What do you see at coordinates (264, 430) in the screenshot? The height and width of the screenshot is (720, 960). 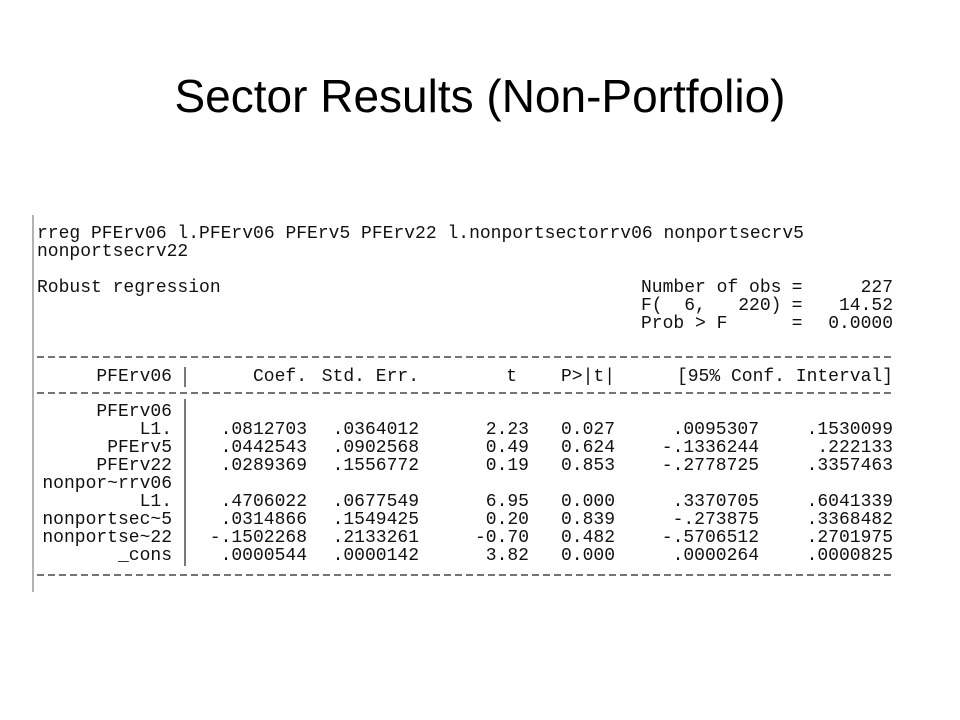 I see `table-cell: .0812703` at bounding box center [264, 430].